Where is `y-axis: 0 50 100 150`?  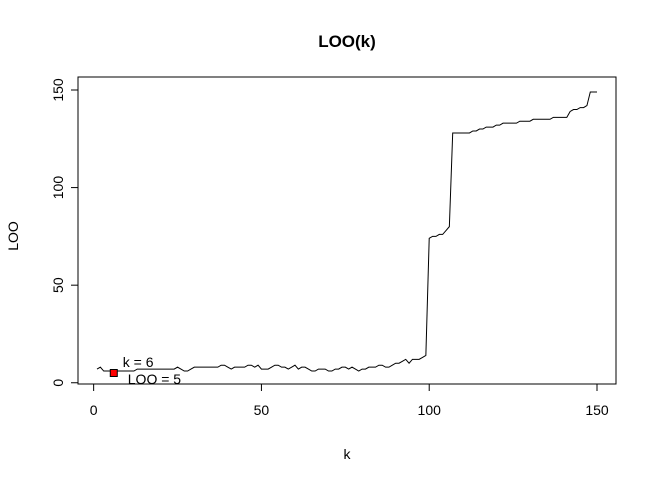
y-axis: 0 50 100 150 is located at coordinates (64, 232).